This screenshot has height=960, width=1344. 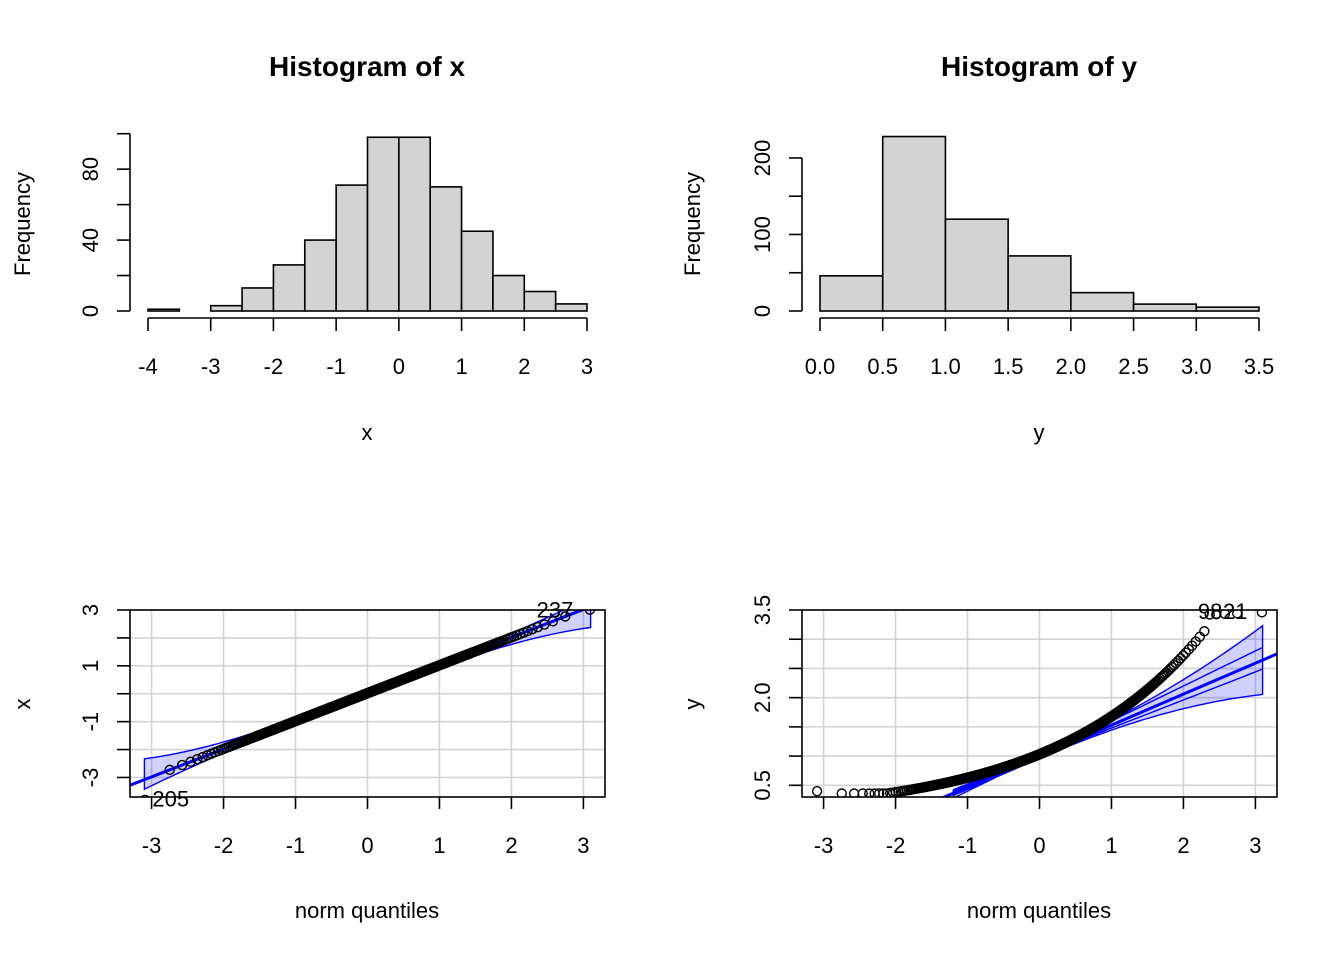 What do you see at coordinates (820, 366) in the screenshot?
I see `x-tick-label: 0.0` at bounding box center [820, 366].